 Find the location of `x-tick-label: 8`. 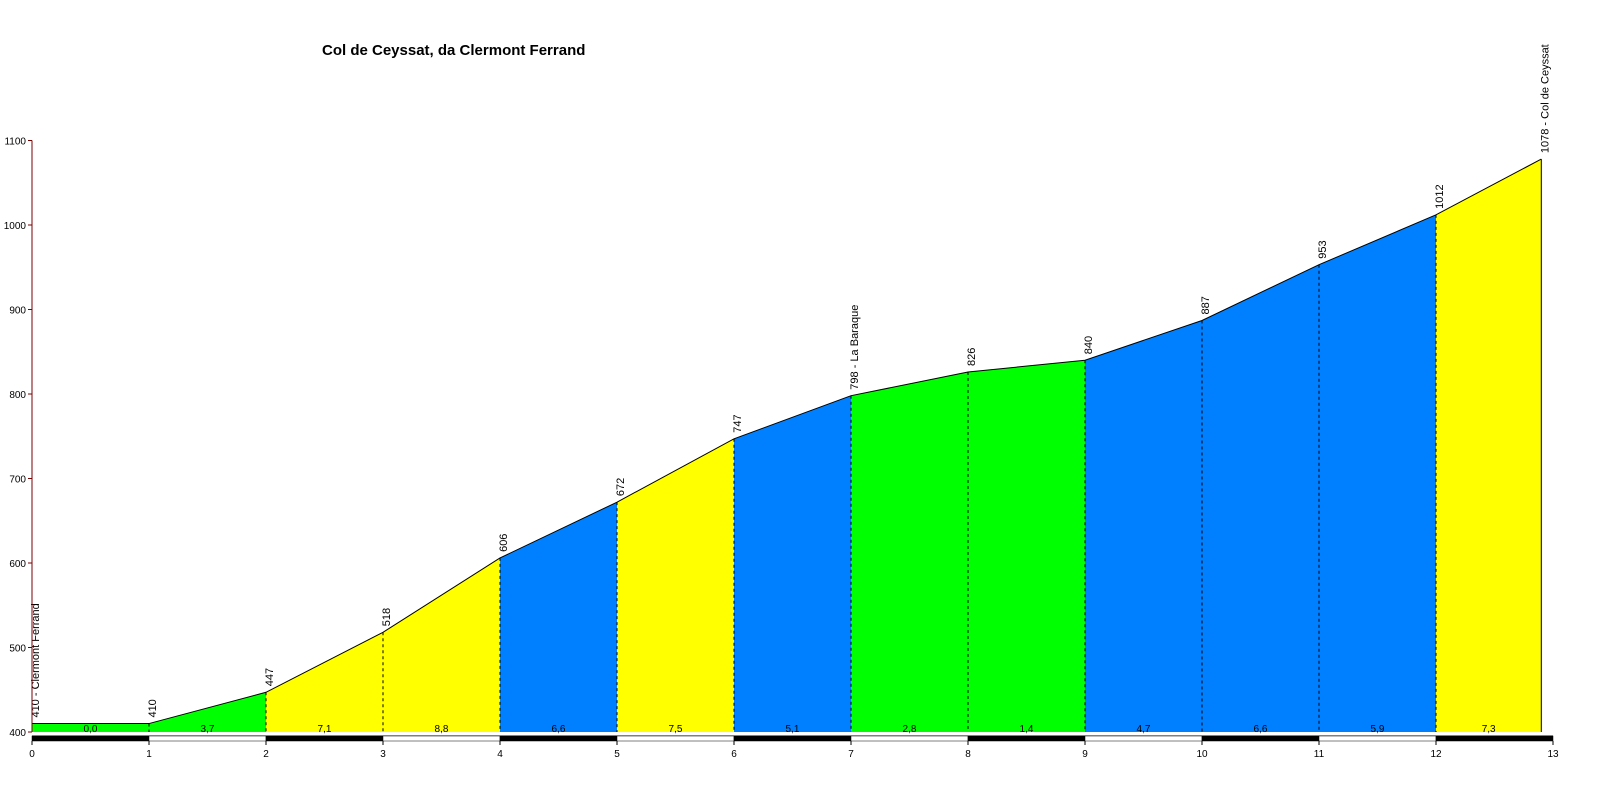

x-tick-label: 8 is located at coordinates (968, 754).